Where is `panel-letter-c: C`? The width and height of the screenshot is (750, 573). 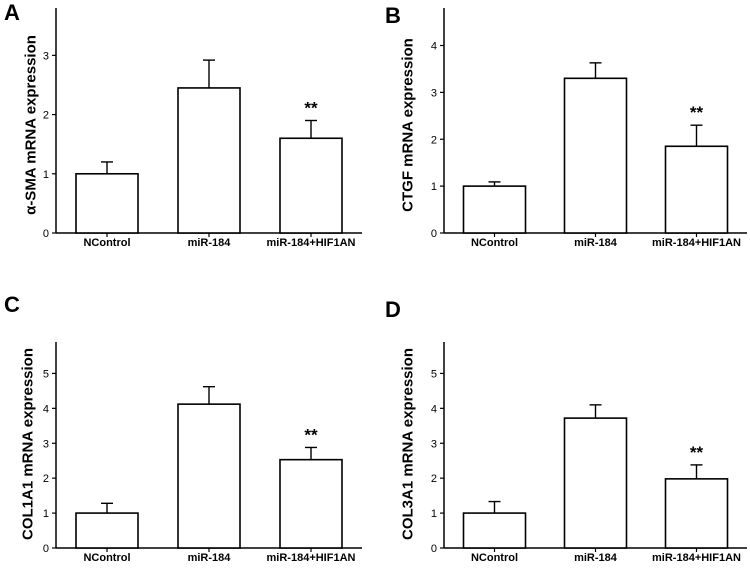
panel-letter-c: C is located at coordinates (12, 304).